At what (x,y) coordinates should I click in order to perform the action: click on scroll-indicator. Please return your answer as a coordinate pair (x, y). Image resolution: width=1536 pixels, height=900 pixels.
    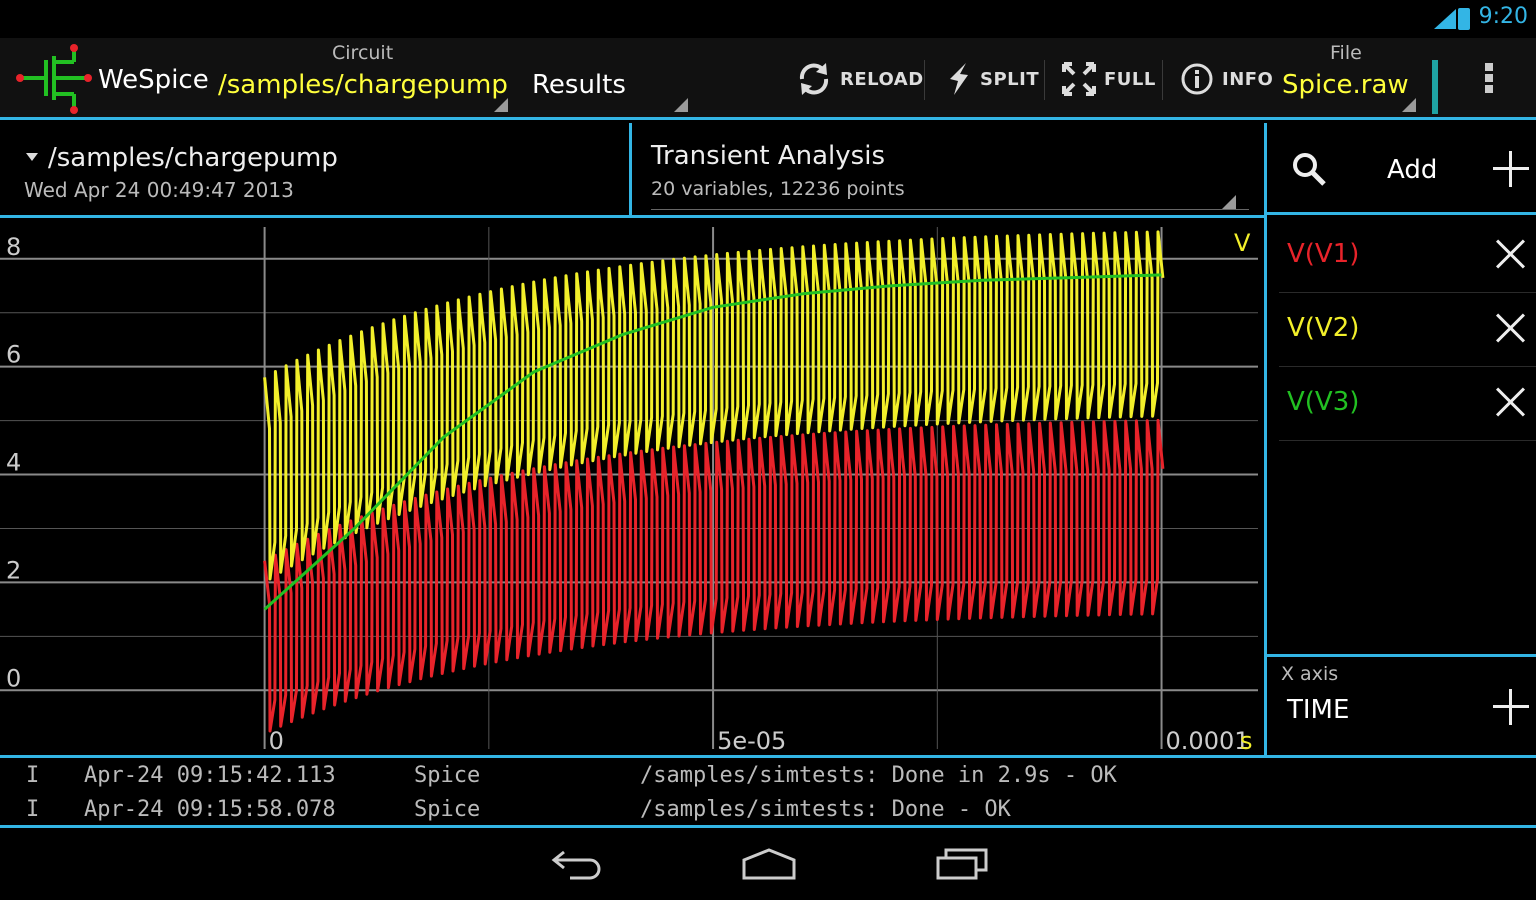
    Looking at the image, I should click on (1435, 87).